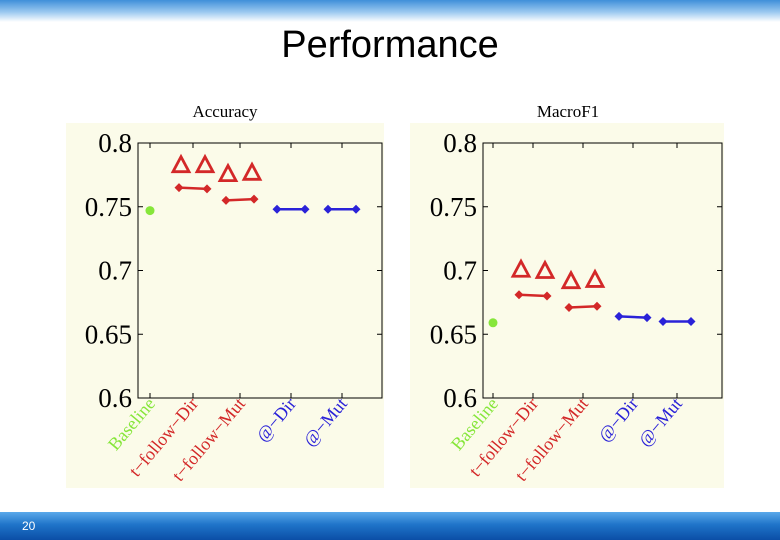 This screenshot has width=780, height=540. Describe the element at coordinates (390, 45) in the screenshot. I see `slide-title: Performance` at that location.